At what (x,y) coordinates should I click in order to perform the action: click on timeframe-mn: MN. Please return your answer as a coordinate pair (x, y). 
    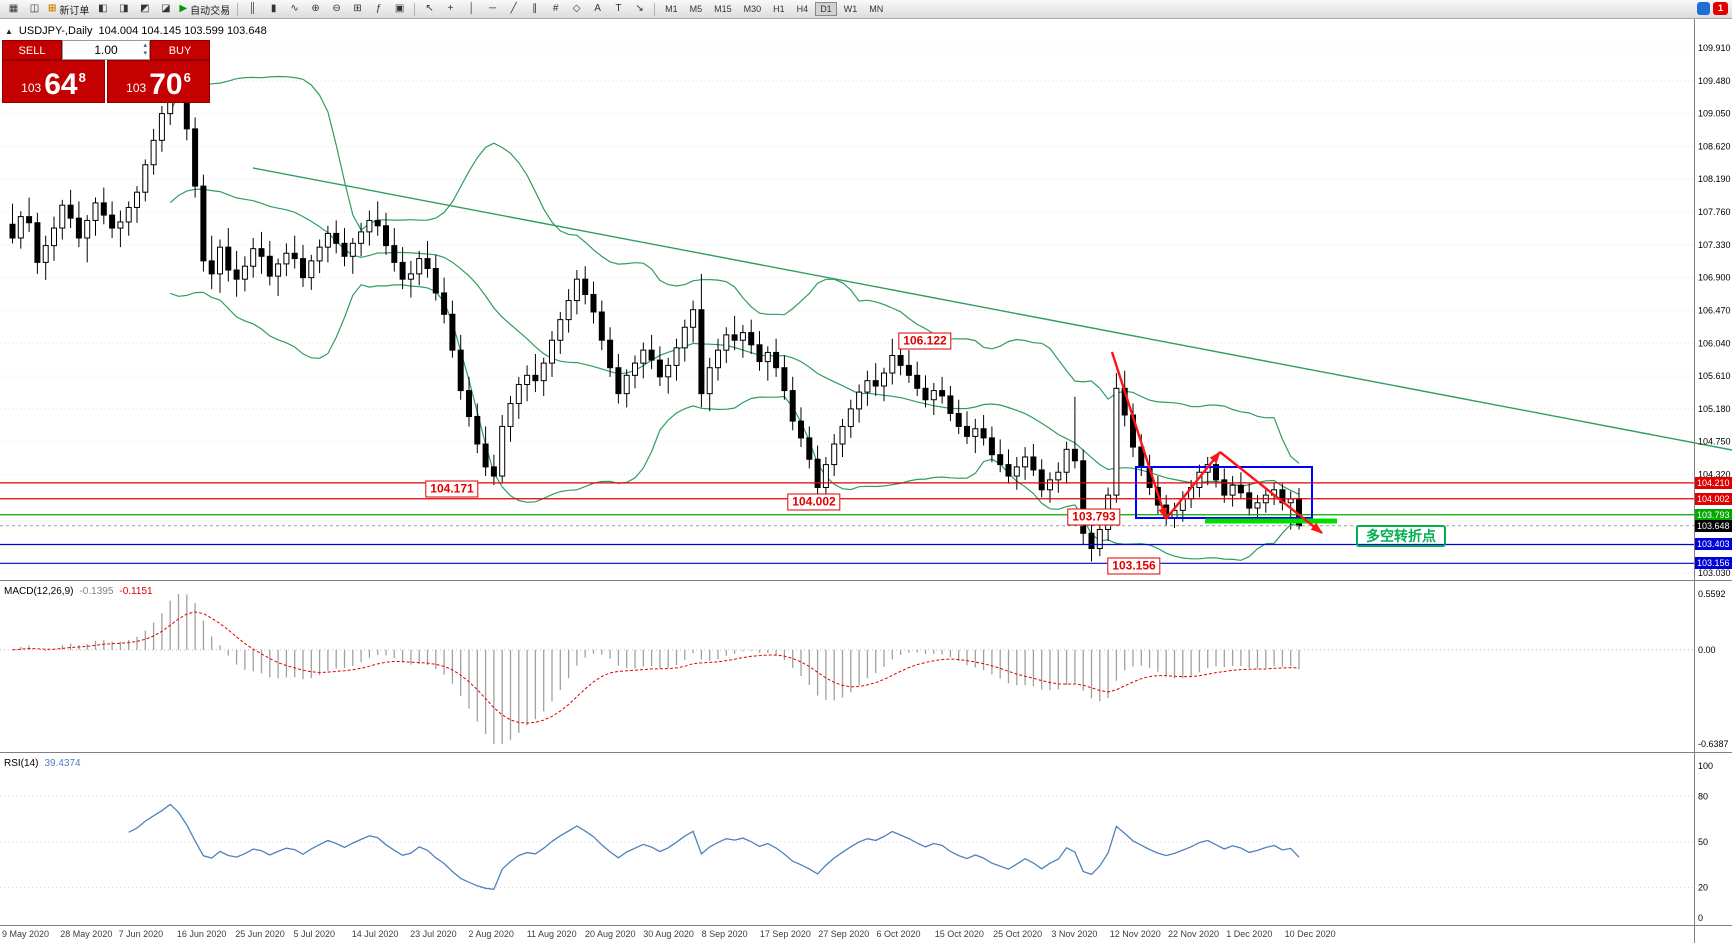
    Looking at the image, I should click on (876, 9).